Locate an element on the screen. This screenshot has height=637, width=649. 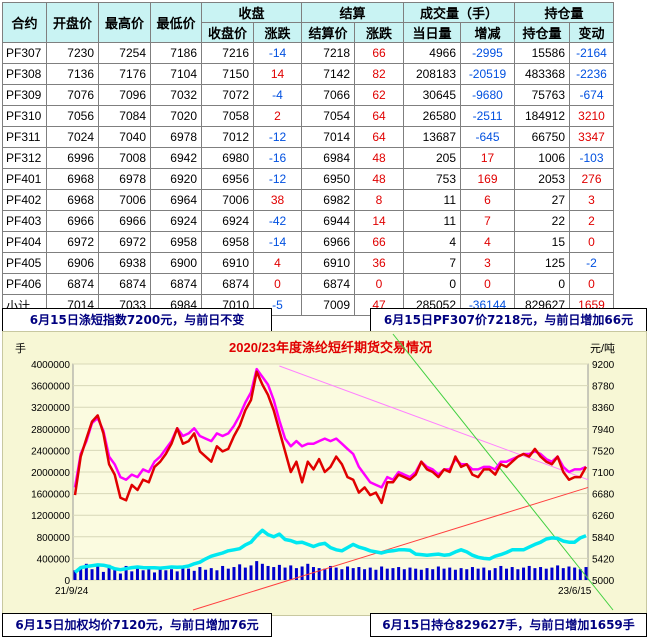
cell-contract: PF309 is located at coordinates (24, 95).